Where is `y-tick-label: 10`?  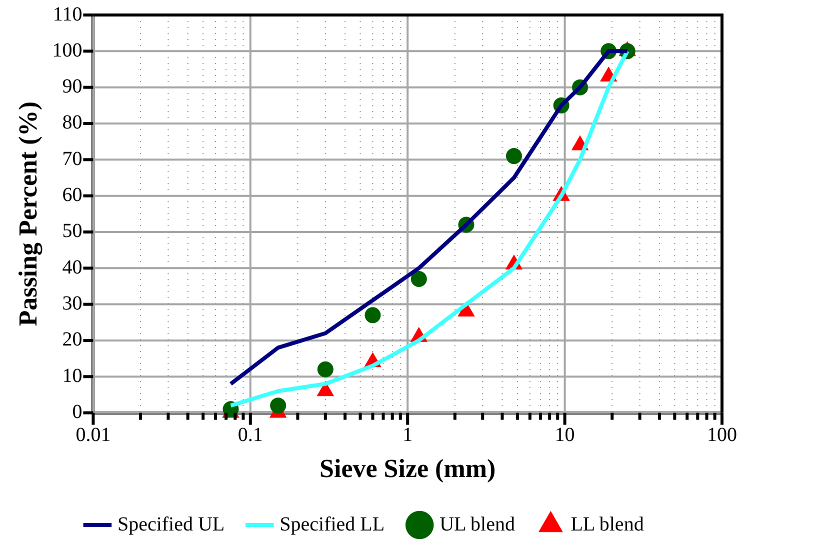
y-tick-label: 10 is located at coordinates (72, 375).